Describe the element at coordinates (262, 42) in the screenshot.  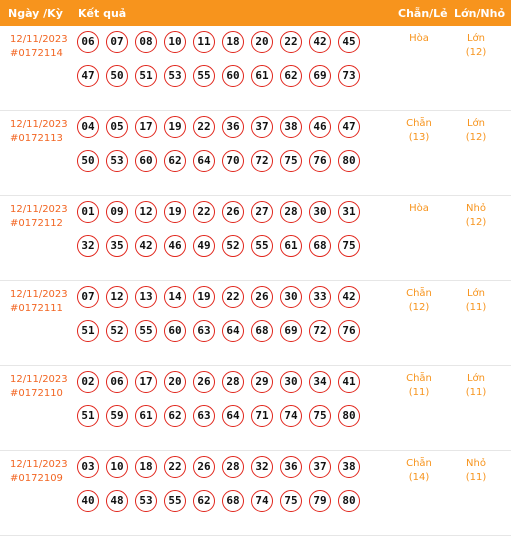
I see `number-ball: 20` at that location.